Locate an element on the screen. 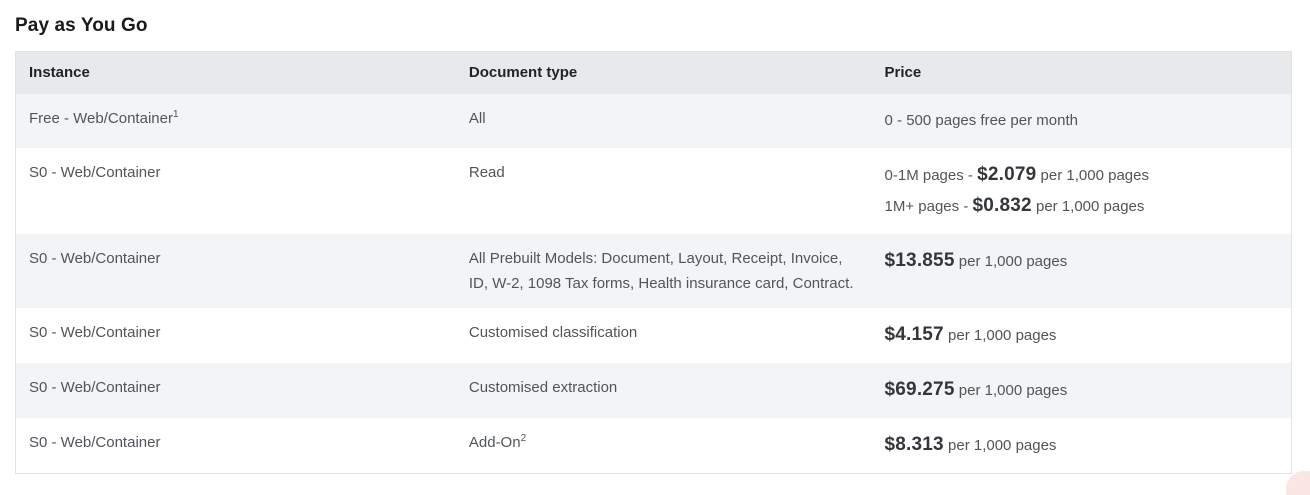 This screenshot has height=495, width=1310. price-prefix: 1M+ pages - is located at coordinates (928, 206).